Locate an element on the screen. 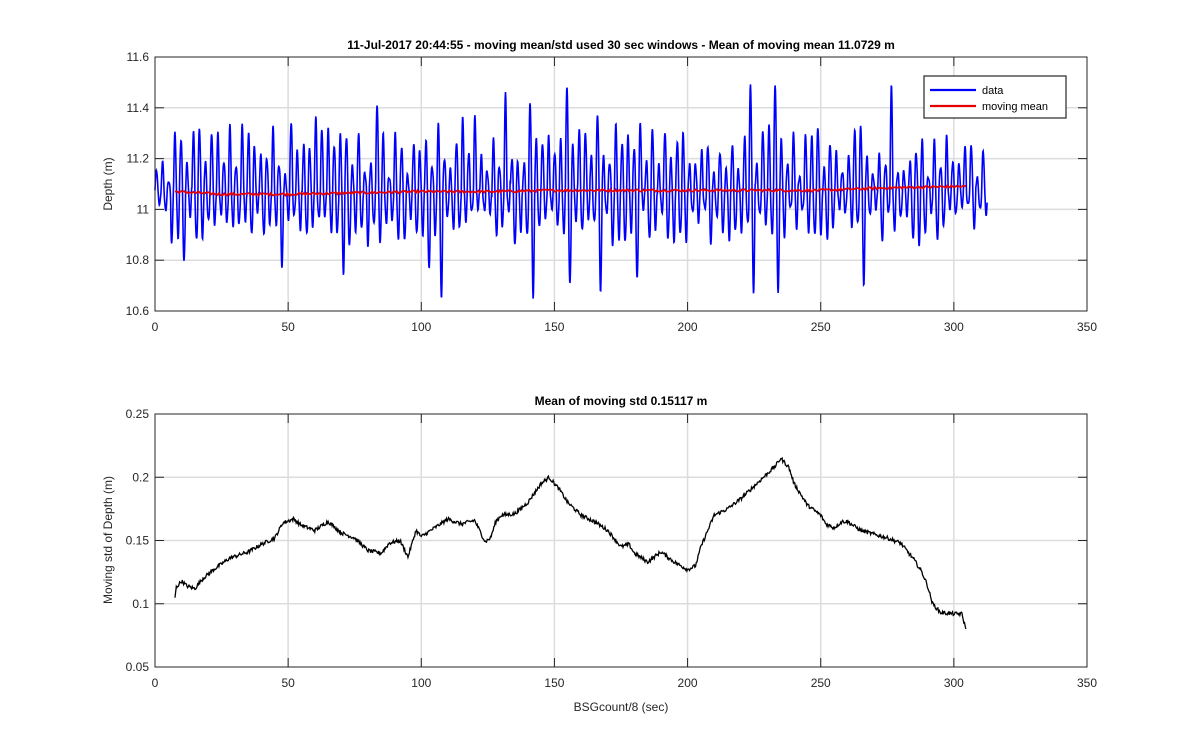 The height and width of the screenshot is (750, 1200). bottom-y-tick-label: 0.15 is located at coordinates (138, 541).